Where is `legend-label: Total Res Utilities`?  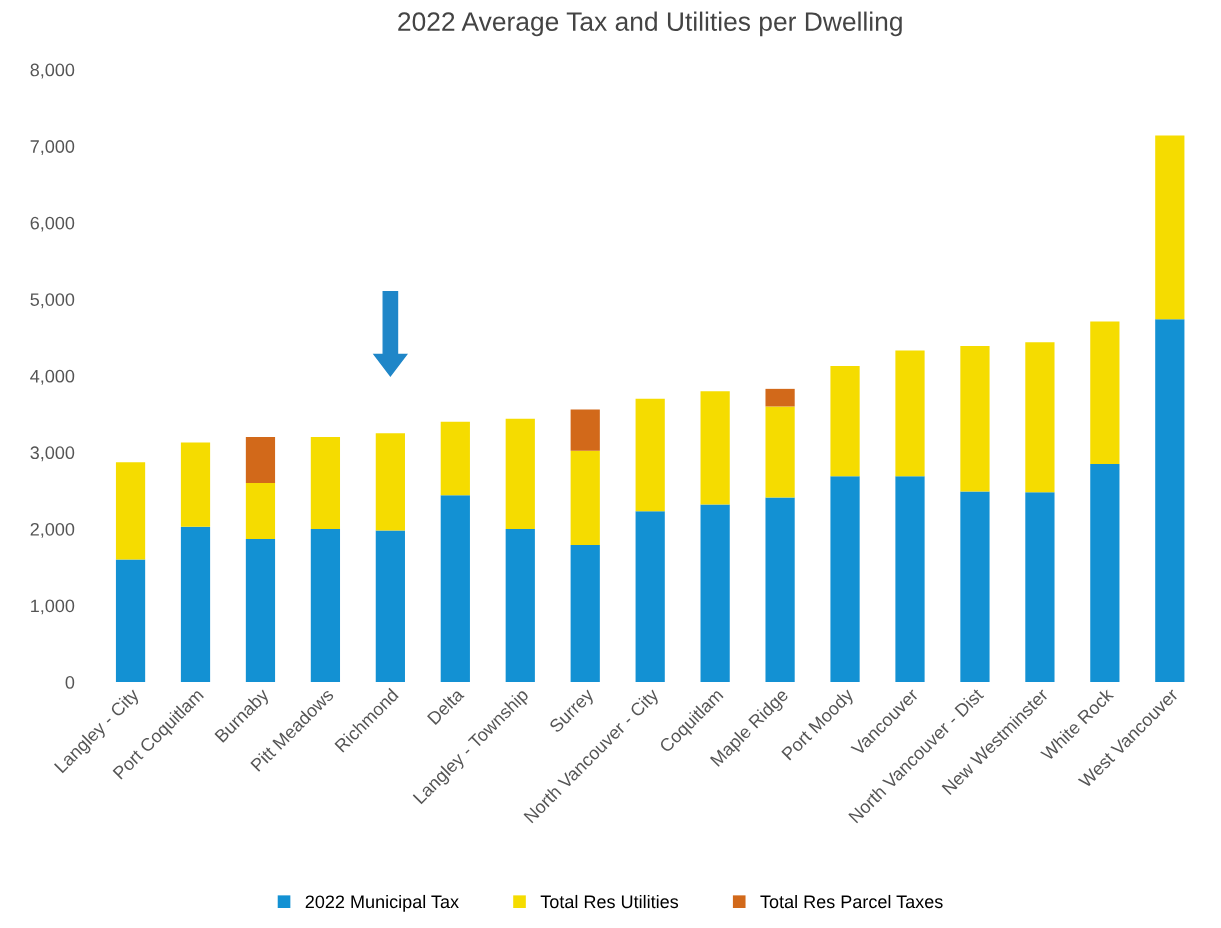
legend-label: Total Res Utilities is located at coordinates (609, 901).